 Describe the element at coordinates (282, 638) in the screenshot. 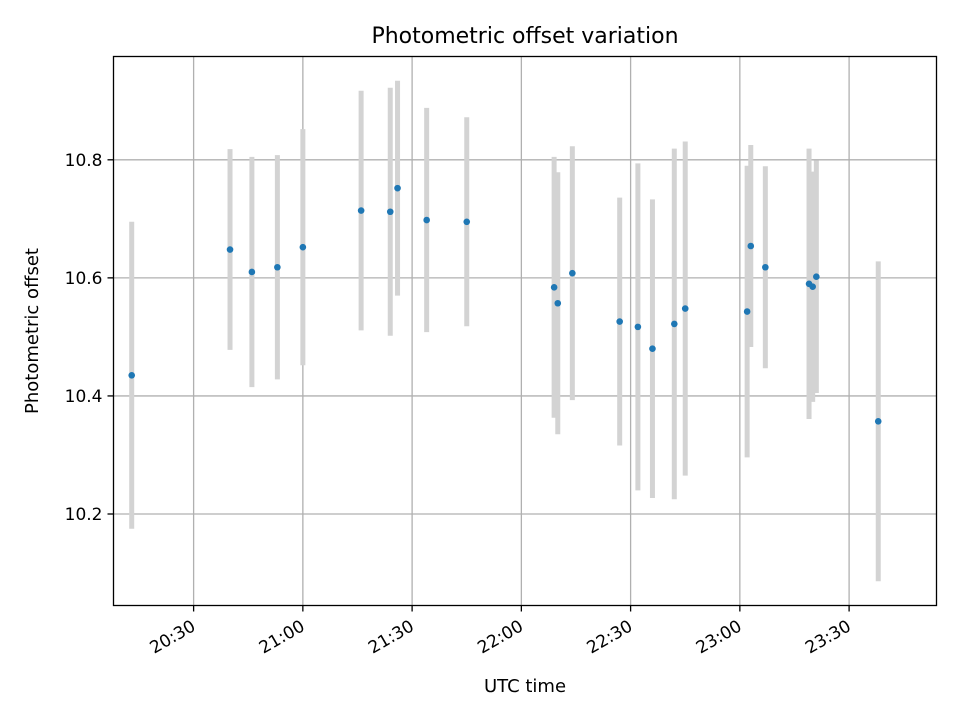

I see `x-tick-label: 21:00` at that location.